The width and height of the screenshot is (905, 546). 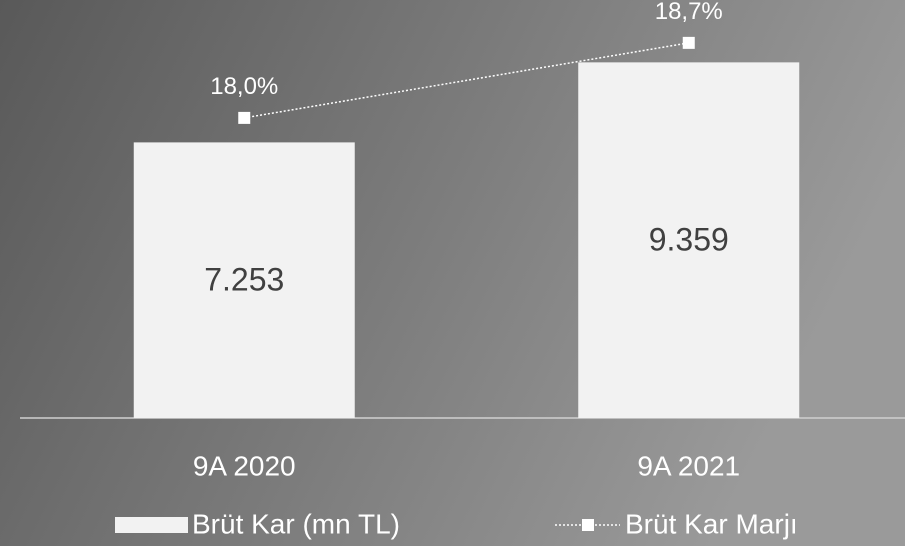 I want to click on data-label: 18,7%, so click(x=689, y=12).